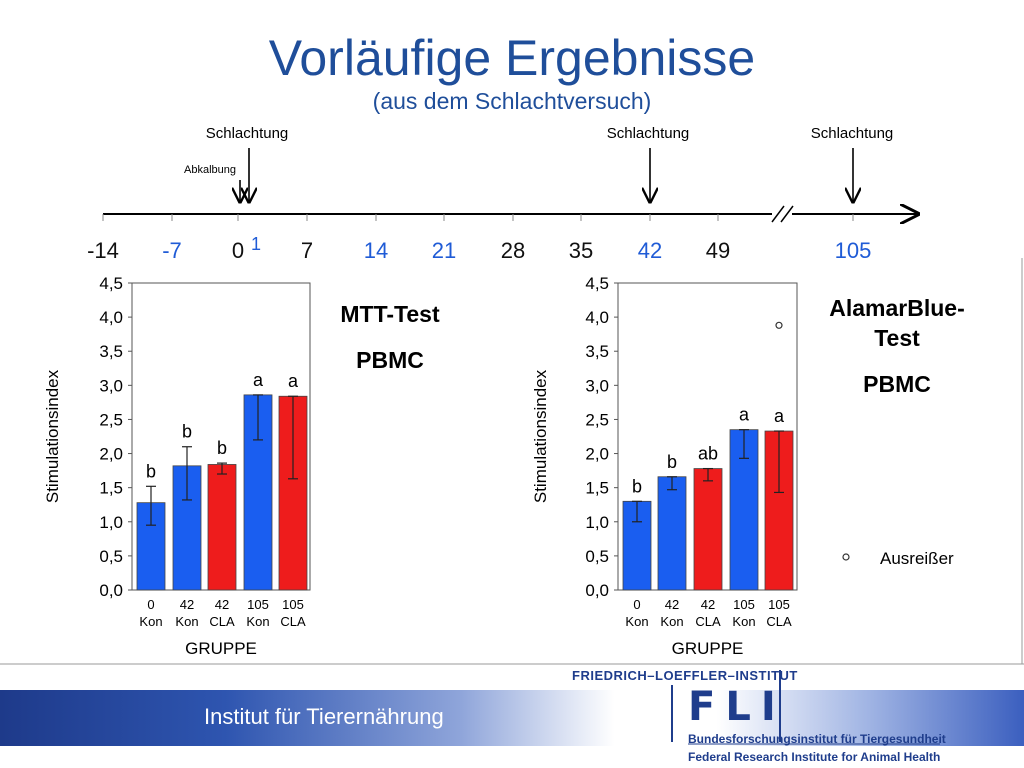  I want to click on timeline-label: 21, so click(444, 250).